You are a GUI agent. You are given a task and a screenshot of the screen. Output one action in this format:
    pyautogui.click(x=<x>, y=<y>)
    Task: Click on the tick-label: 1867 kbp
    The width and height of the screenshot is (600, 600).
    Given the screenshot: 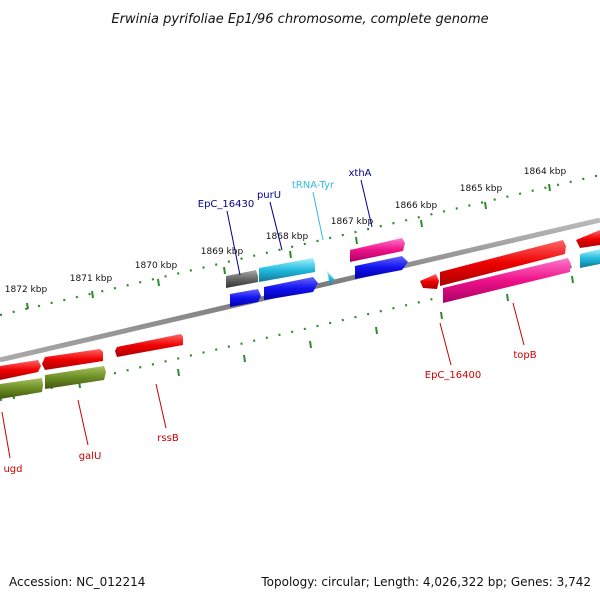 What is the action you would take?
    pyautogui.click(x=352, y=222)
    